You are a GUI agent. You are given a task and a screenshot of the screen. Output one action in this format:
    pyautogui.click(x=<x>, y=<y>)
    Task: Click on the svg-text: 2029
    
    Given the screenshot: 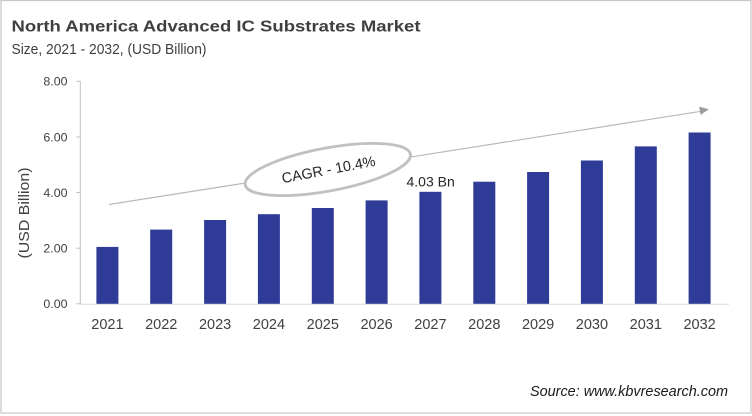 What is the action you would take?
    pyautogui.click(x=538, y=325)
    